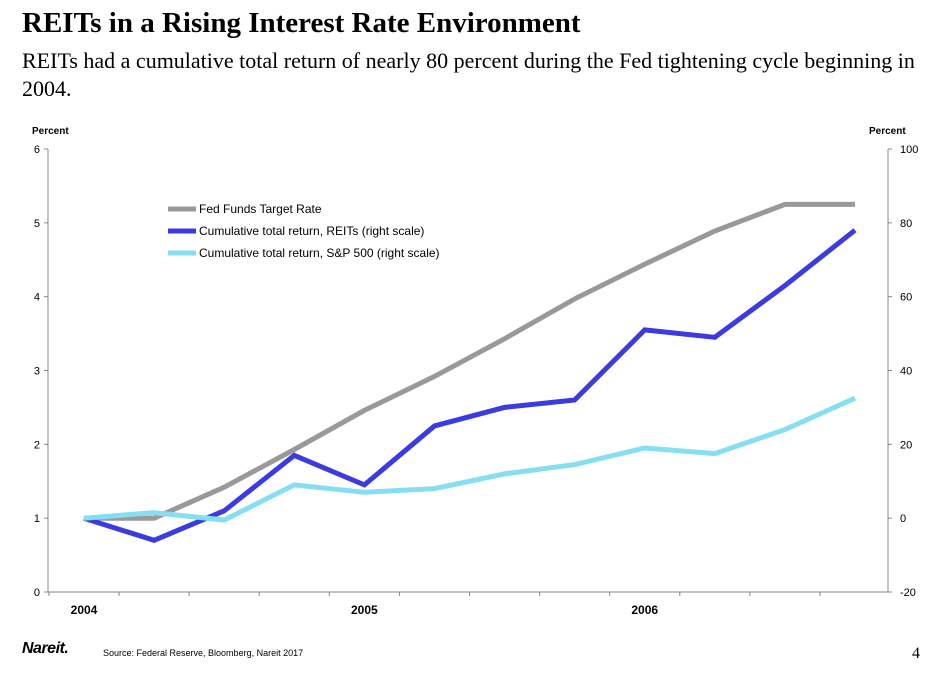 The height and width of the screenshot is (684, 949). What do you see at coordinates (887, 131) in the screenshot?
I see `right-axis-label: Percent` at bounding box center [887, 131].